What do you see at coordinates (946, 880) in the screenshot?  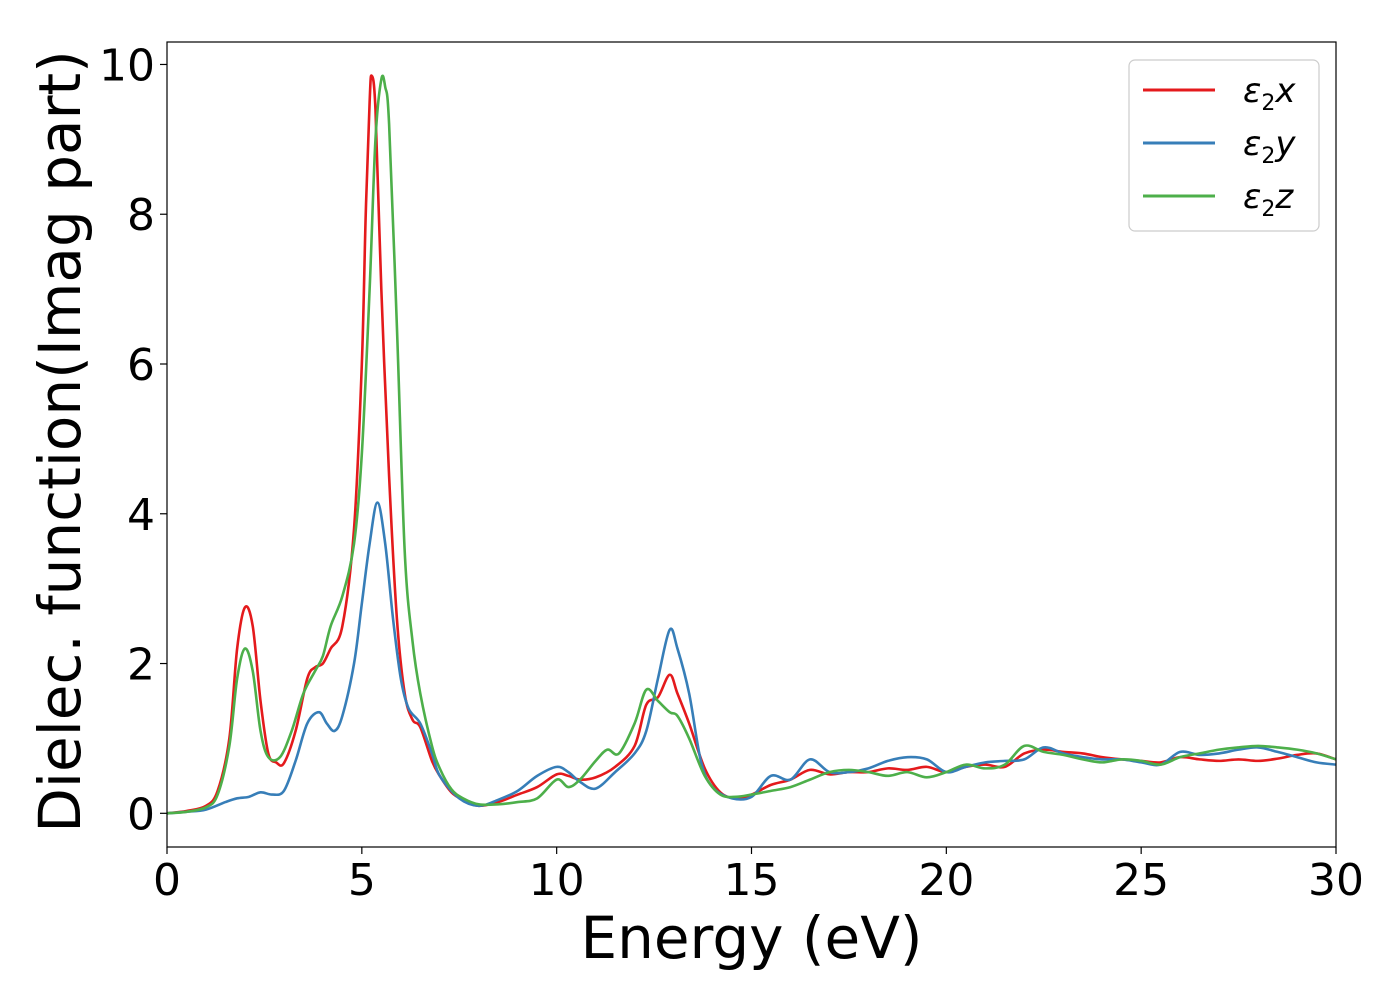 I see `x-tick-label: 20` at bounding box center [946, 880].